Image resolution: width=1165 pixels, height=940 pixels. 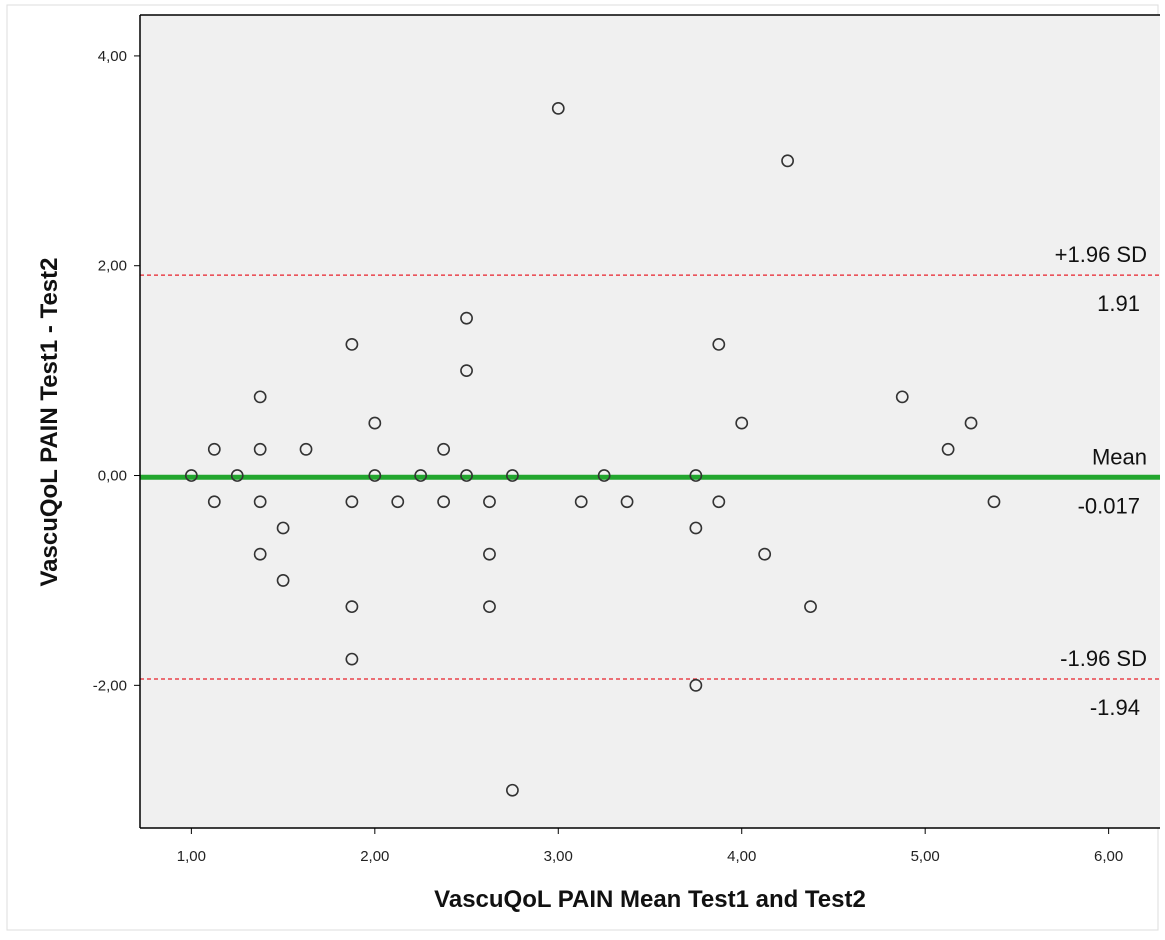 What do you see at coordinates (1103, 658) in the screenshot?
I see `reference-name-label: -1.96 SD` at bounding box center [1103, 658].